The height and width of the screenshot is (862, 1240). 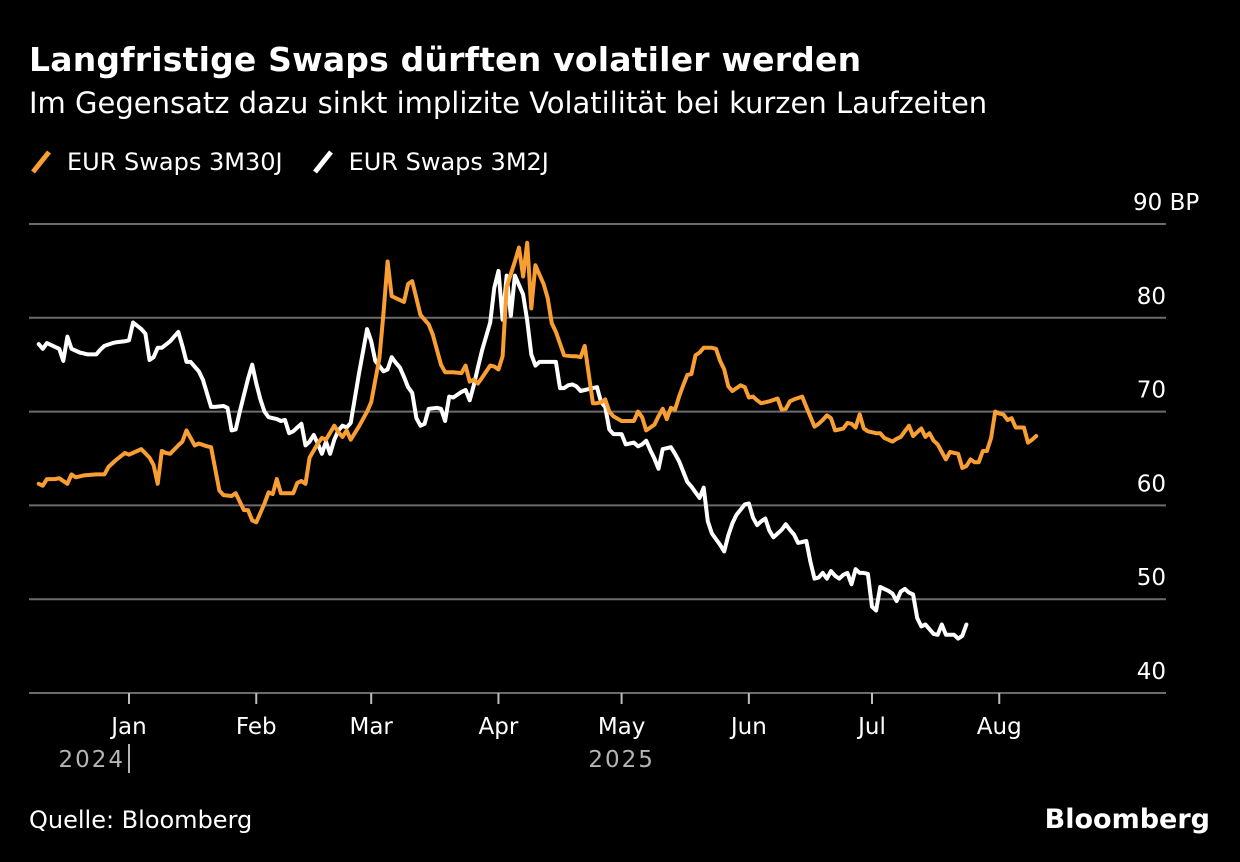 I want to click on x-tick-label-may: May, so click(x=622, y=727).